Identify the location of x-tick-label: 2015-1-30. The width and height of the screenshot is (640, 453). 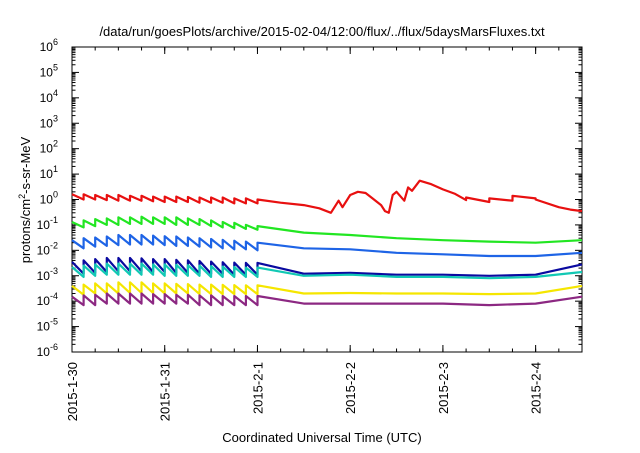
(72, 391).